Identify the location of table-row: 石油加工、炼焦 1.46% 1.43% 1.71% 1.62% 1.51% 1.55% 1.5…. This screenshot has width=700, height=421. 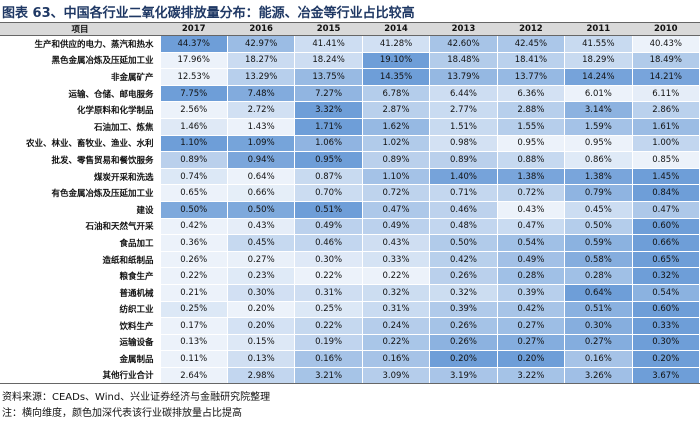
(350, 126).